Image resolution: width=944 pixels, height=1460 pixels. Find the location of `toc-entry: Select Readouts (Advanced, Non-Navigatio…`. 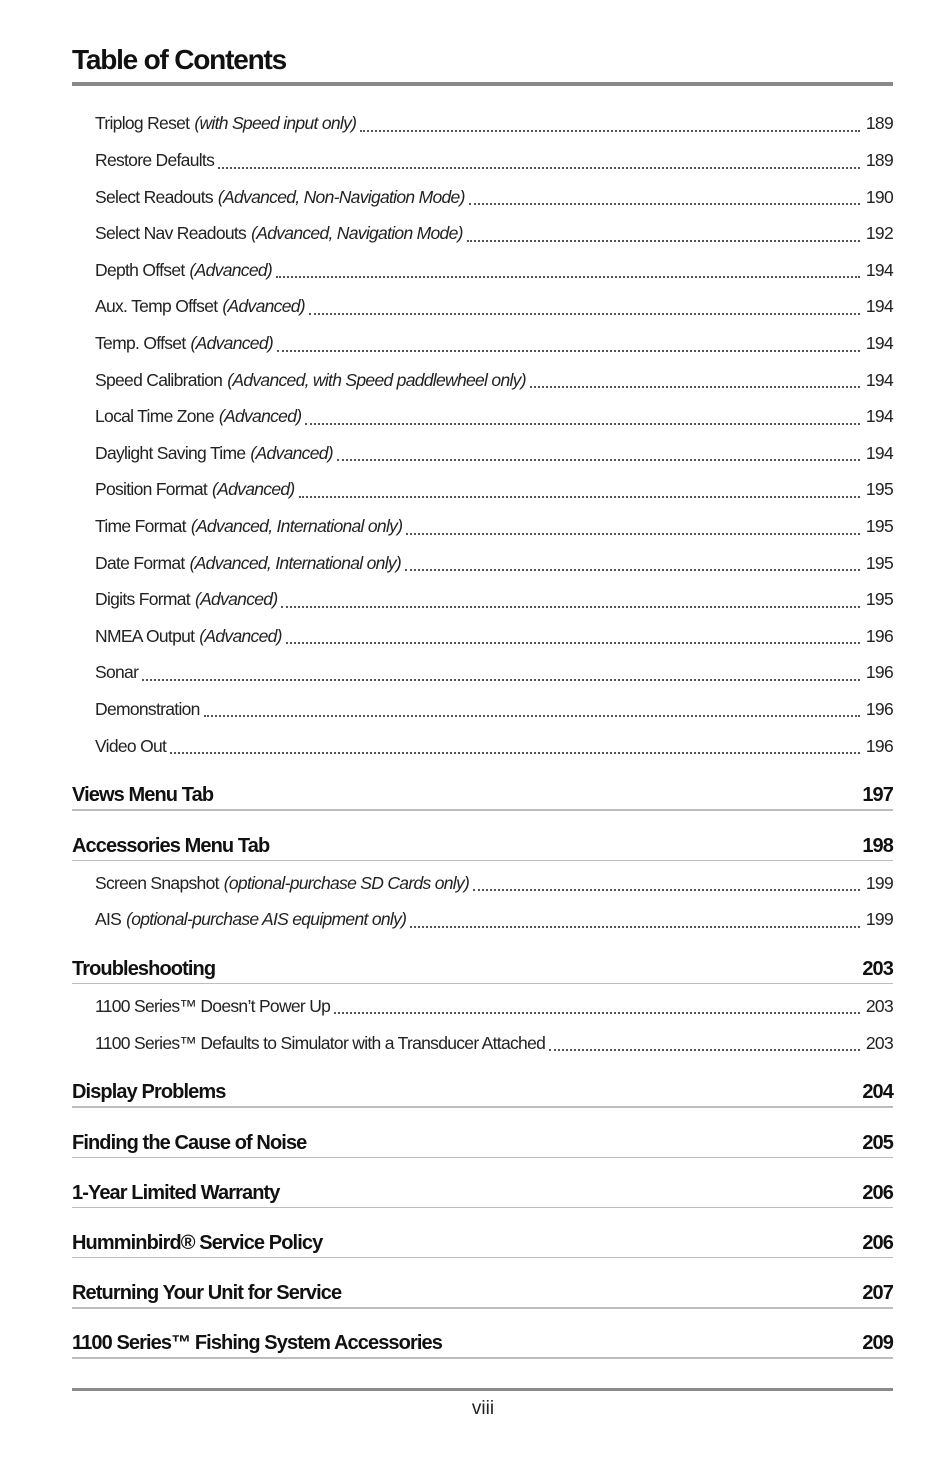

toc-entry: Select Readouts (Advanced, Non-Navigatio… is located at coordinates (483, 197).